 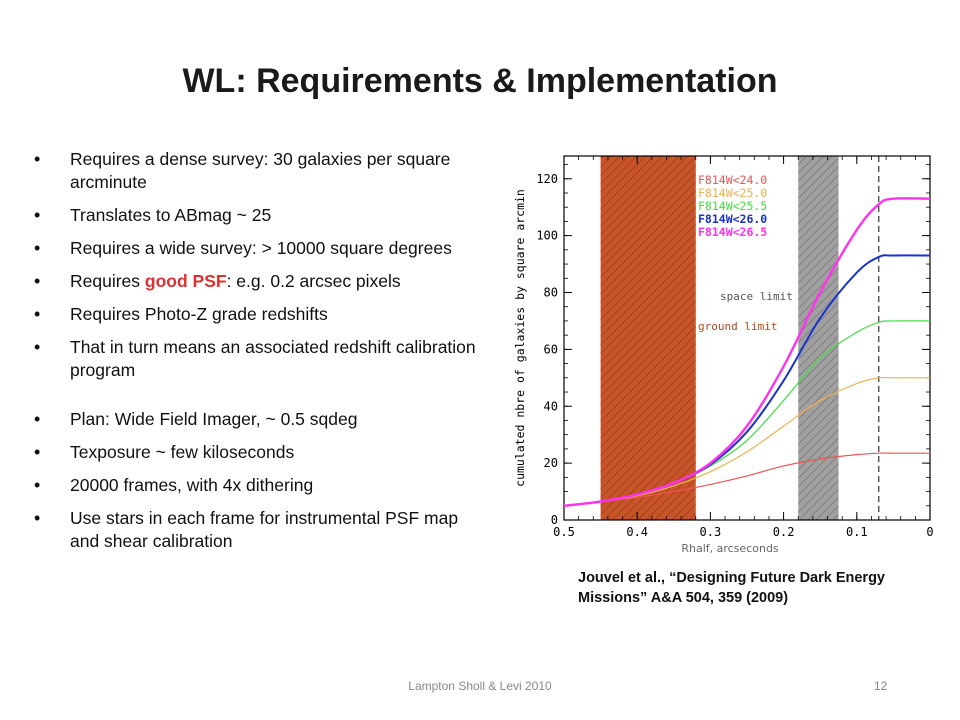 What do you see at coordinates (732, 180) in the screenshot?
I see `legend-entry: F814W<24.0` at bounding box center [732, 180].